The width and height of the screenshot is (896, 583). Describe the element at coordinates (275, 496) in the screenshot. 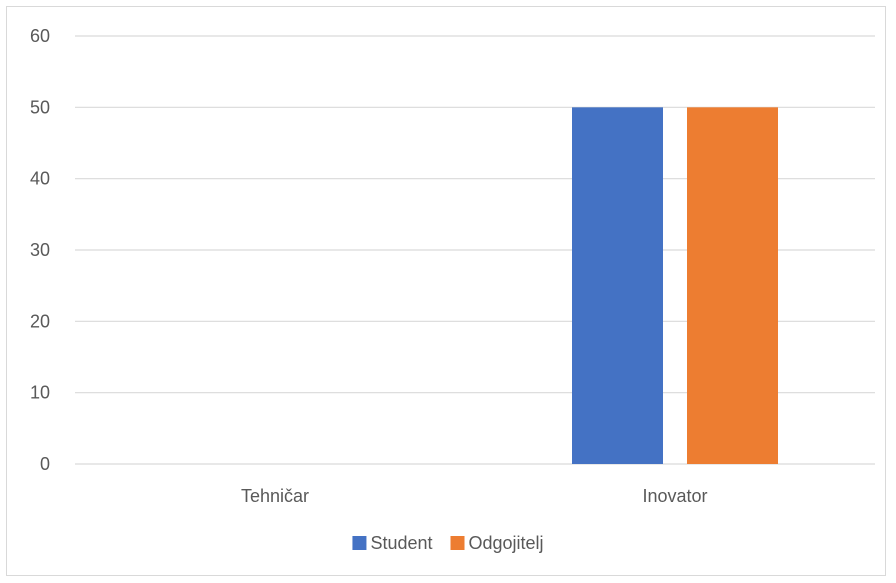

I see `x-tick-label: Tehničar` at that location.